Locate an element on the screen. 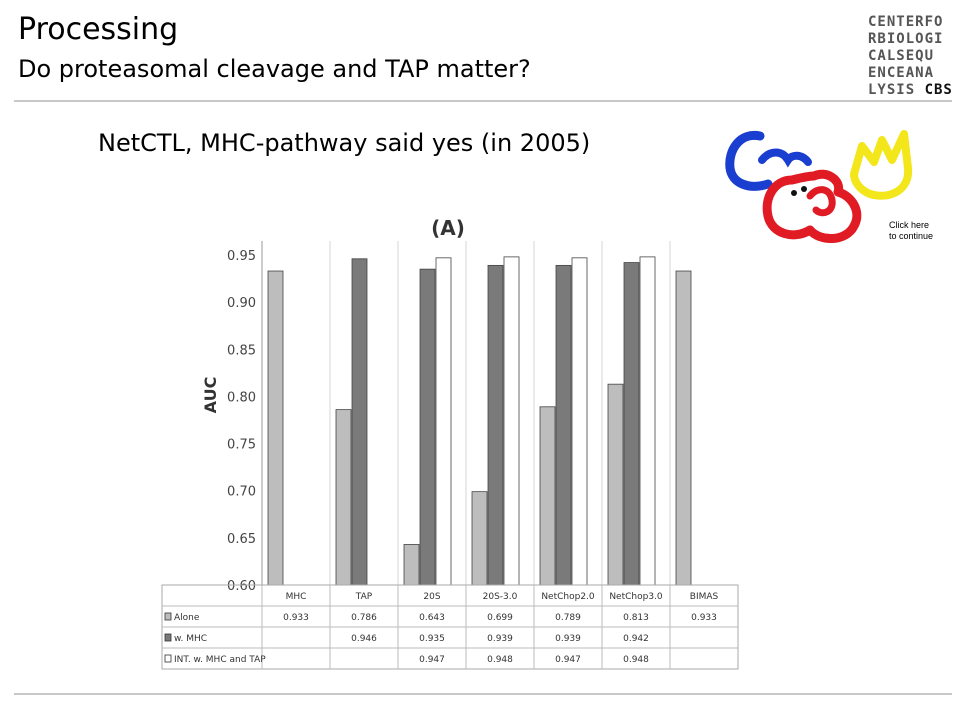 Image resolution: width=960 pixels, height=720 pixels. logo-cbs: CBS is located at coordinates (938, 90).